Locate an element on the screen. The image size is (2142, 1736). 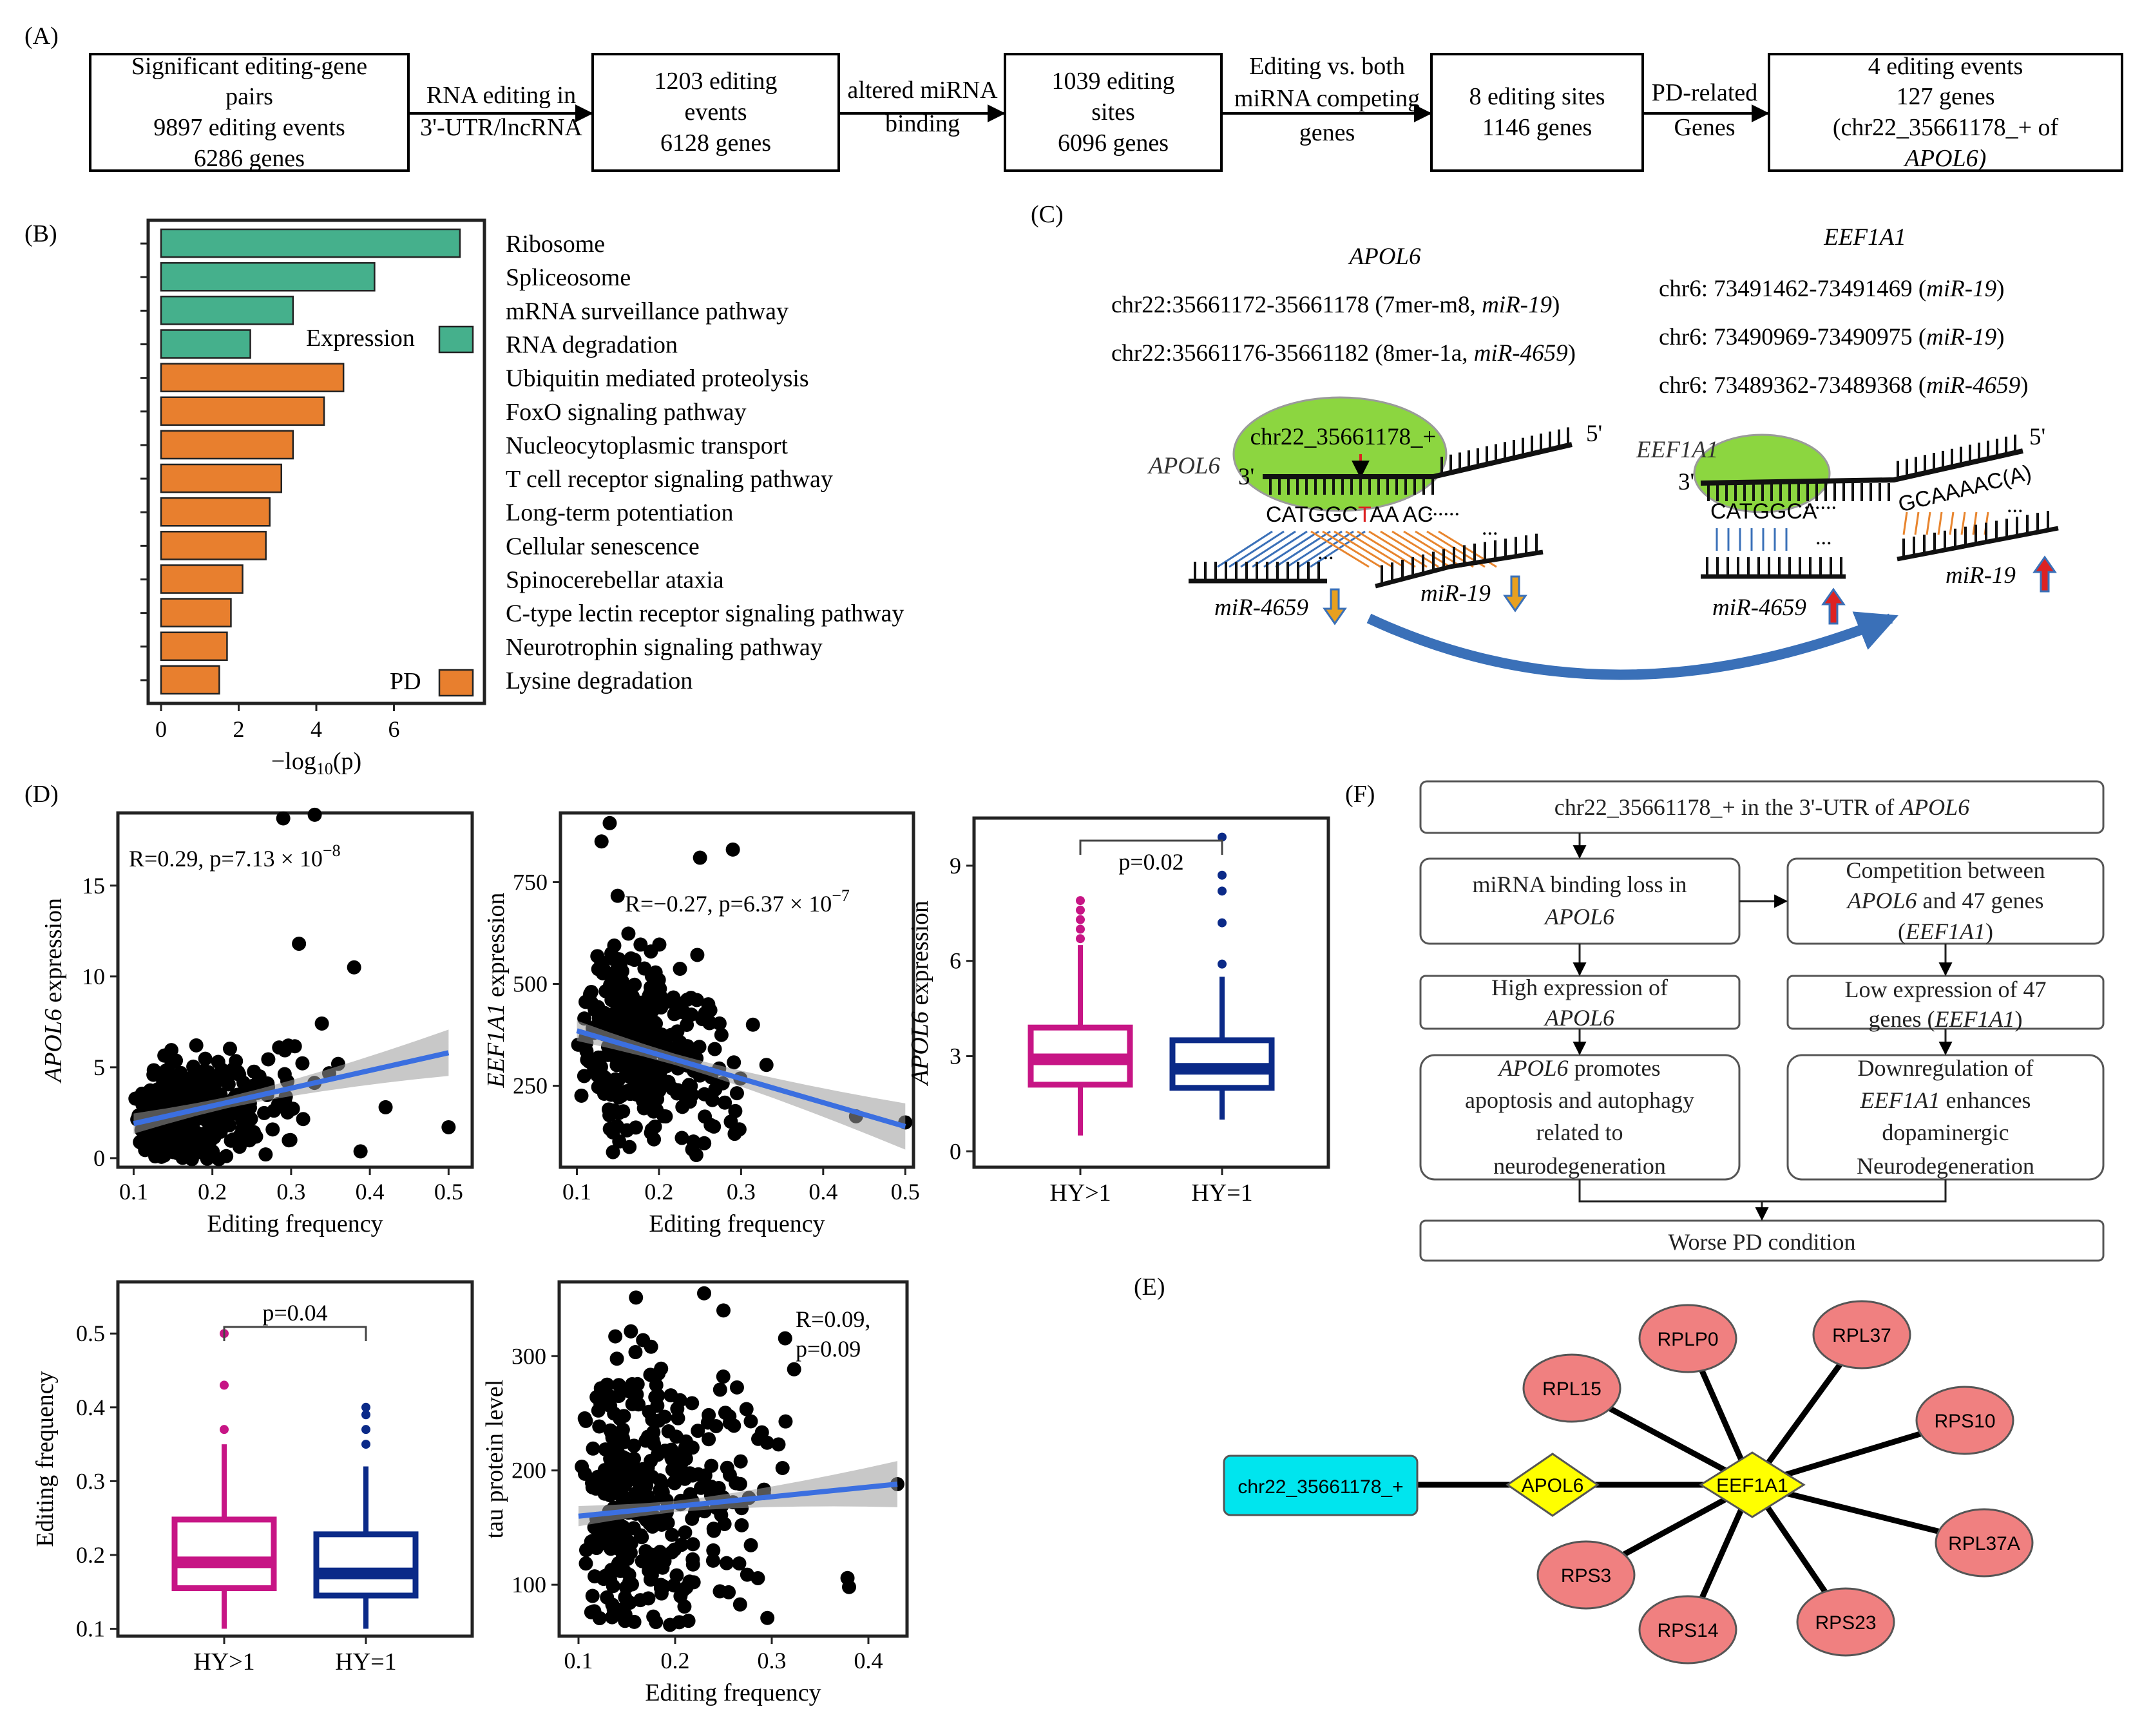
trend-line is located at coordinates (741, 1078).